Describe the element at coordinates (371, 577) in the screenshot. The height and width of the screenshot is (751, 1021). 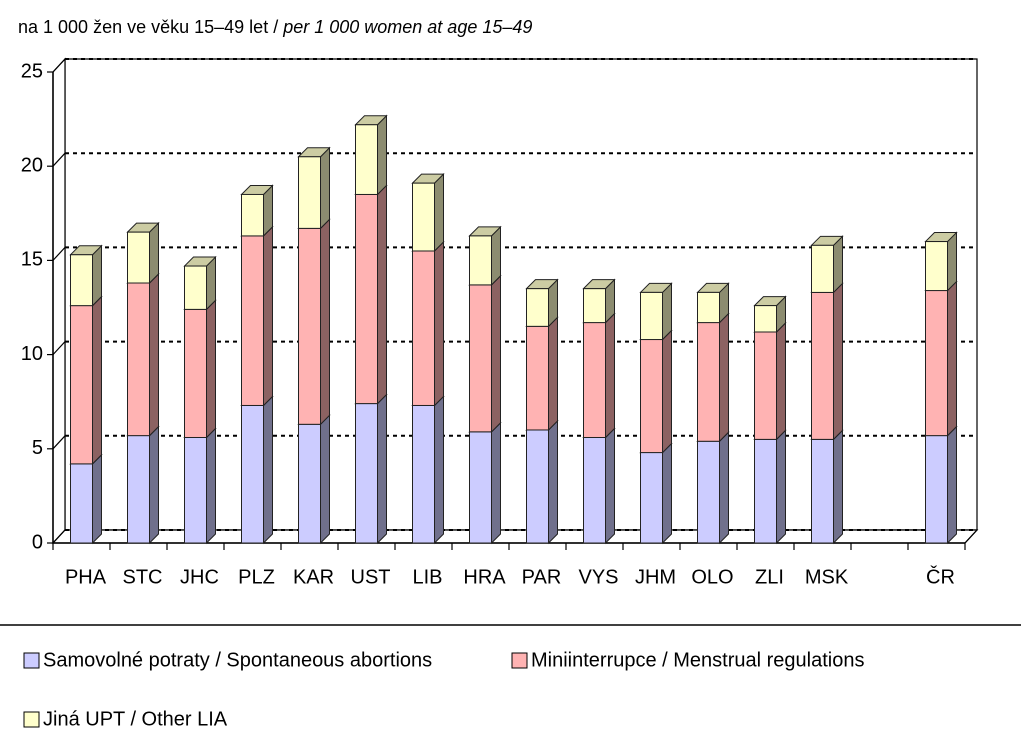
I see `x-tick-label: UST` at that location.